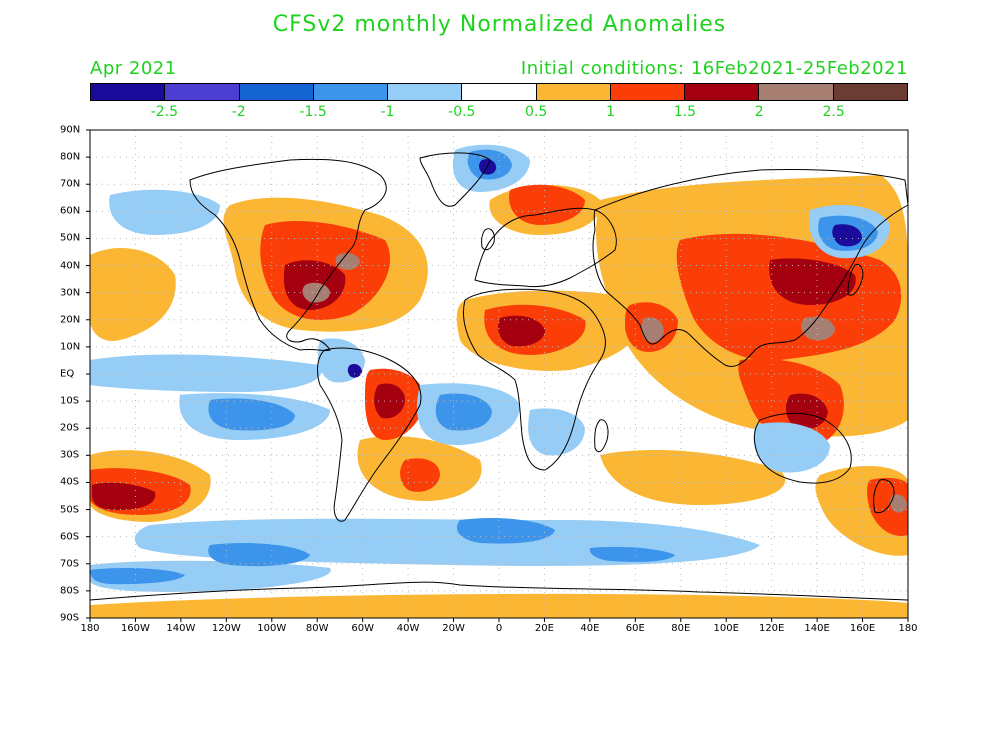 The width and height of the screenshot is (999, 750). What do you see at coordinates (70, 157) in the screenshot?
I see `lat-label: 80N` at bounding box center [70, 157].